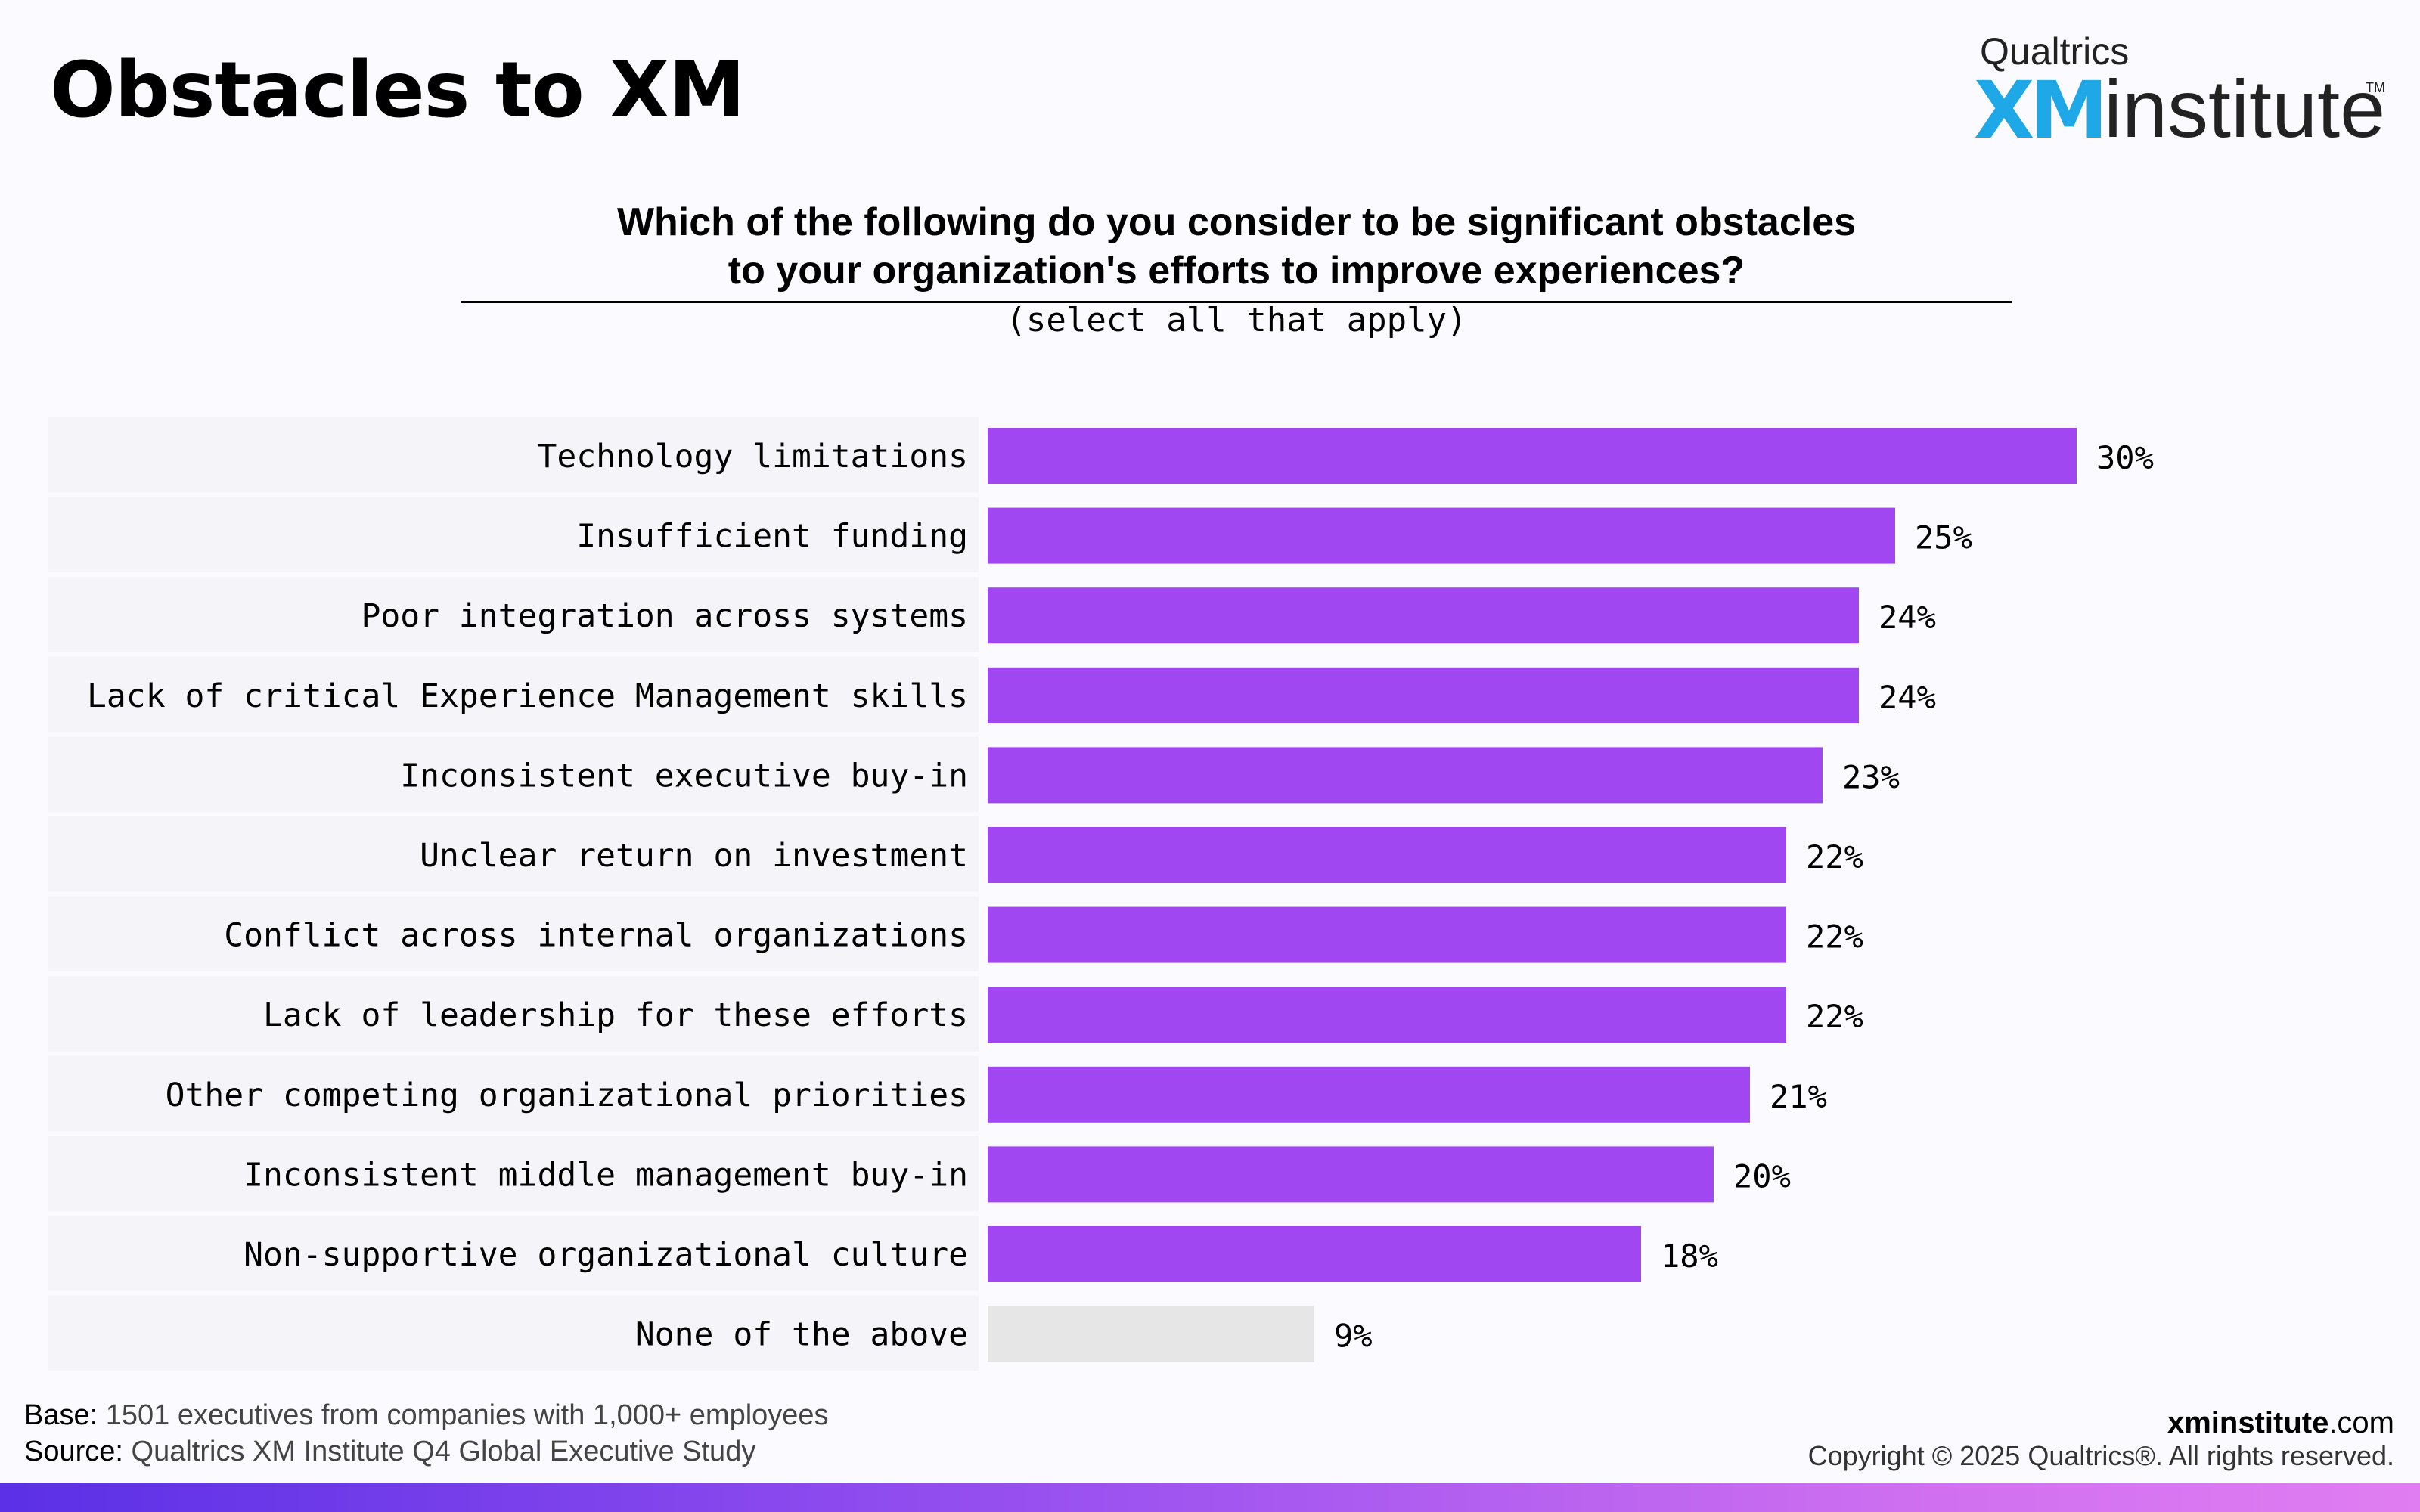 The height and width of the screenshot is (1512, 2420). What do you see at coordinates (2361, 1423) in the screenshot?
I see `site-link-suffix: .com` at bounding box center [2361, 1423].